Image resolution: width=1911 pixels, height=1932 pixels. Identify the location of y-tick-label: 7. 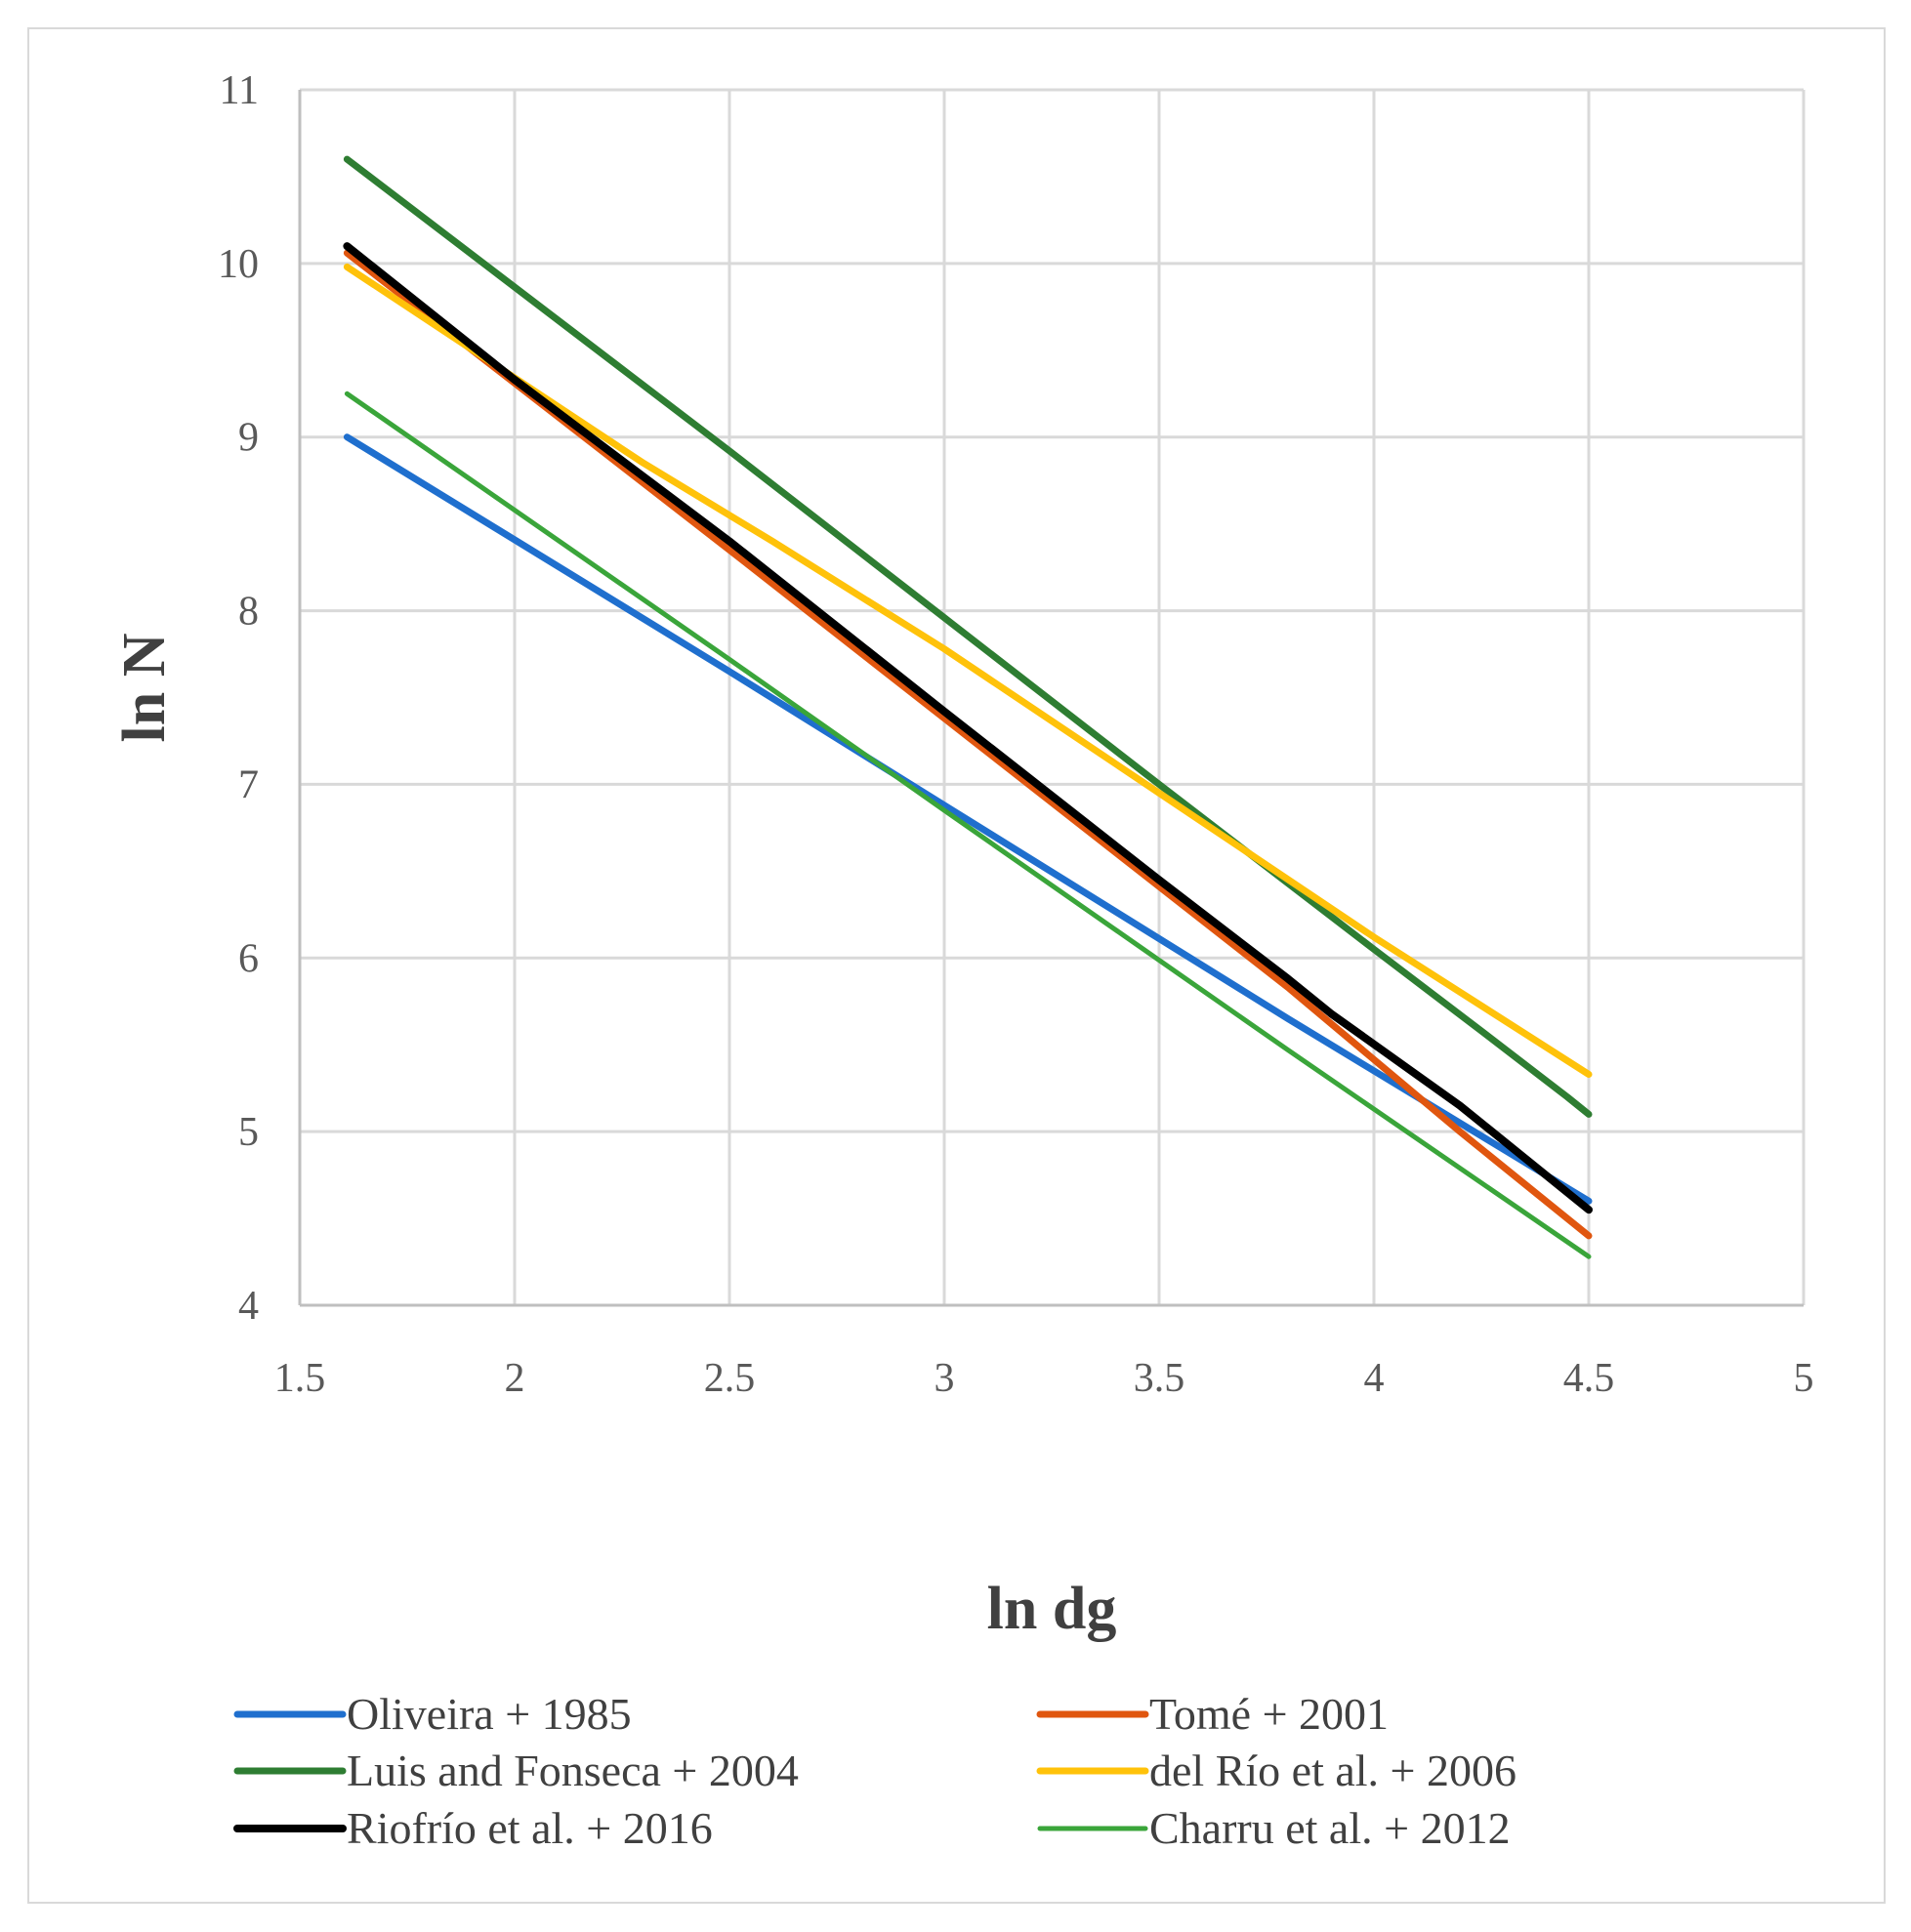
(249, 784).